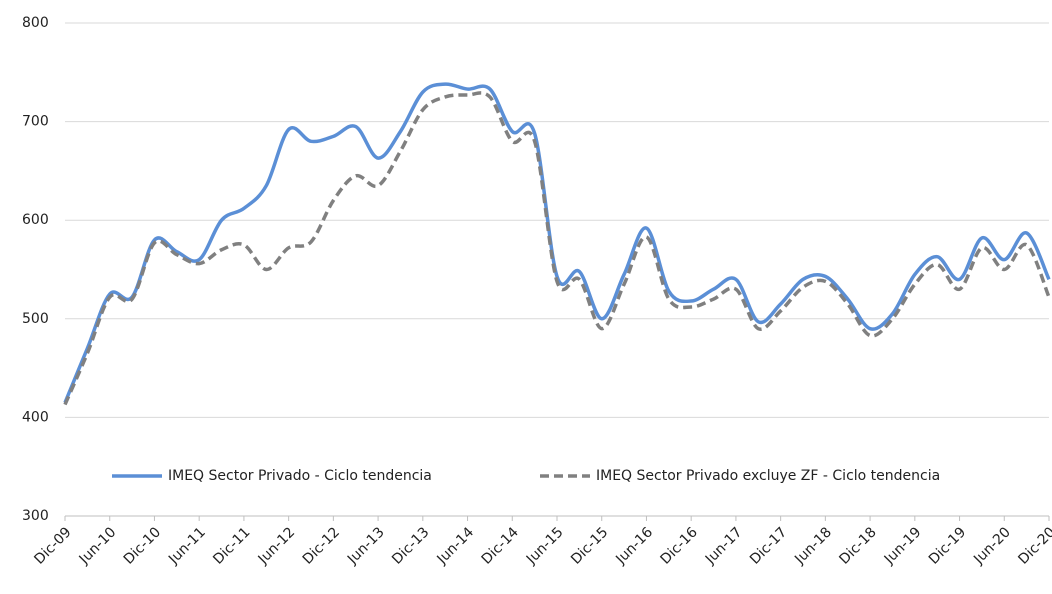  Describe the element at coordinates (52, 545) in the screenshot. I see `x-tick-label: Dic-09` at that location.